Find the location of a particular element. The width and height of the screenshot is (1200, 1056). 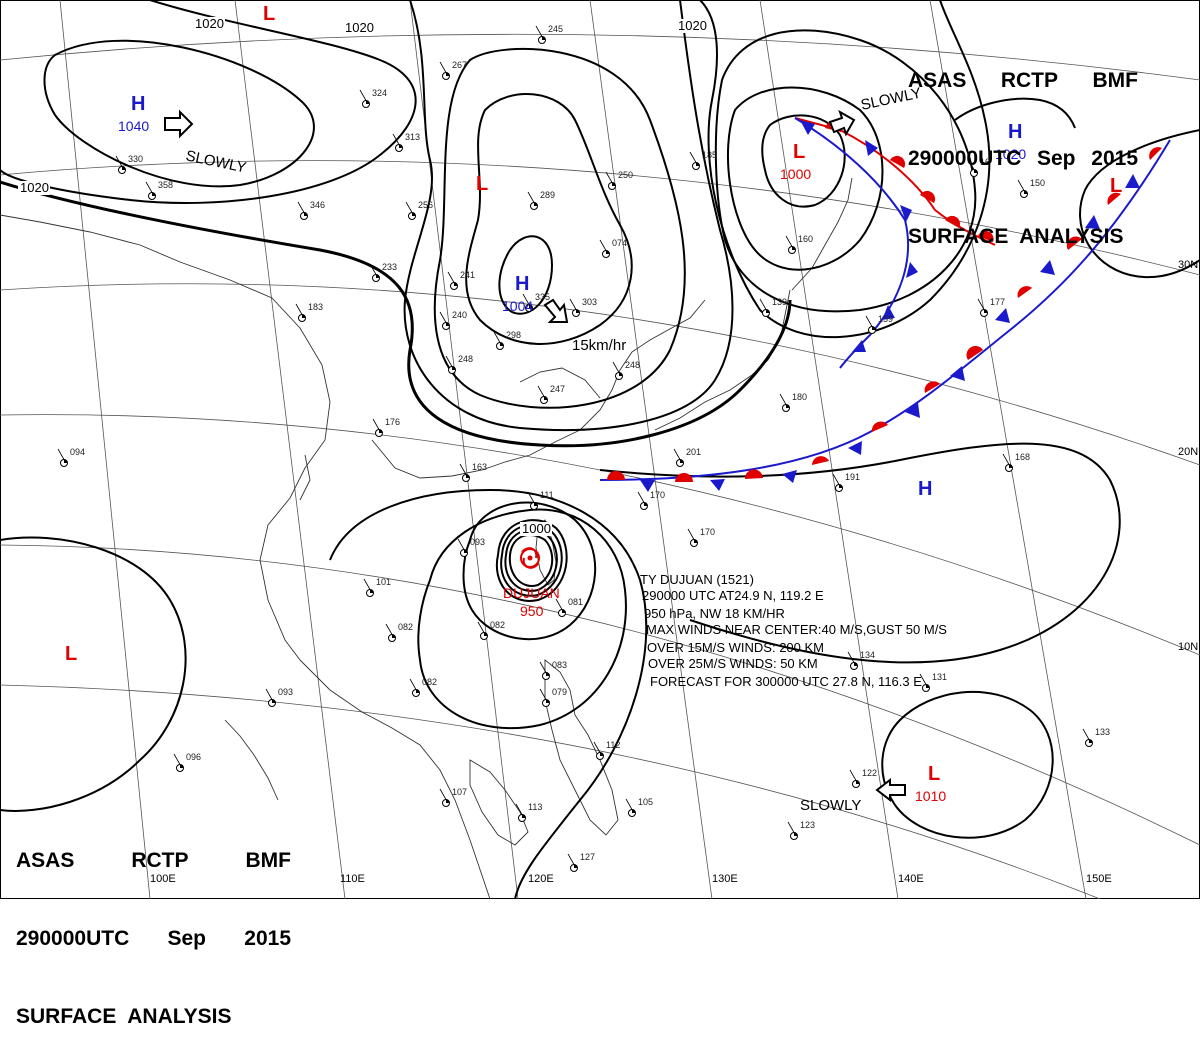

lon-label: 110E is located at coordinates (352, 879).